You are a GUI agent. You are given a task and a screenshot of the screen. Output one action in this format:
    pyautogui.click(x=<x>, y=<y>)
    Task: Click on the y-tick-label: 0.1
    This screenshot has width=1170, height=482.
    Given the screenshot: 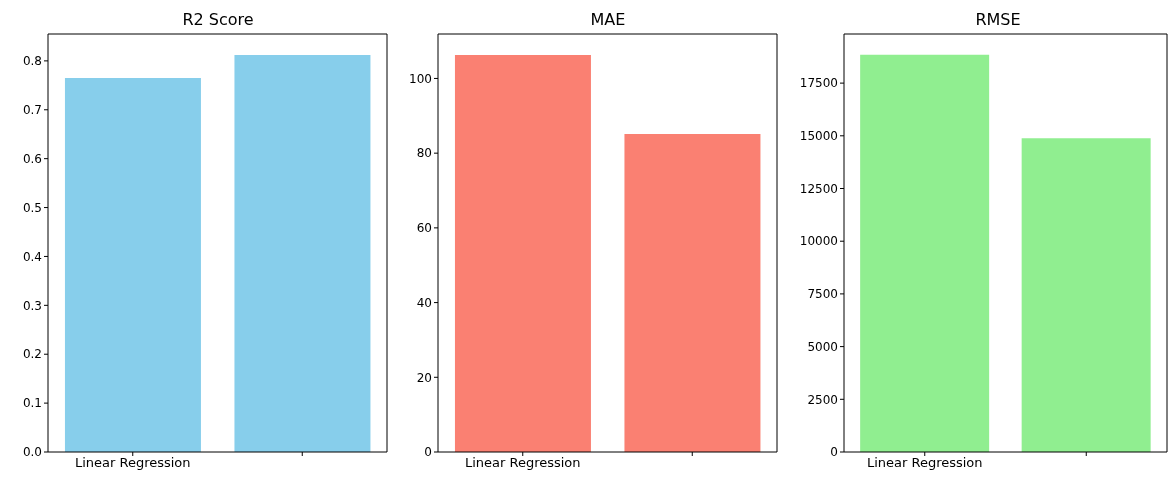 What is the action you would take?
    pyautogui.click(x=32, y=403)
    